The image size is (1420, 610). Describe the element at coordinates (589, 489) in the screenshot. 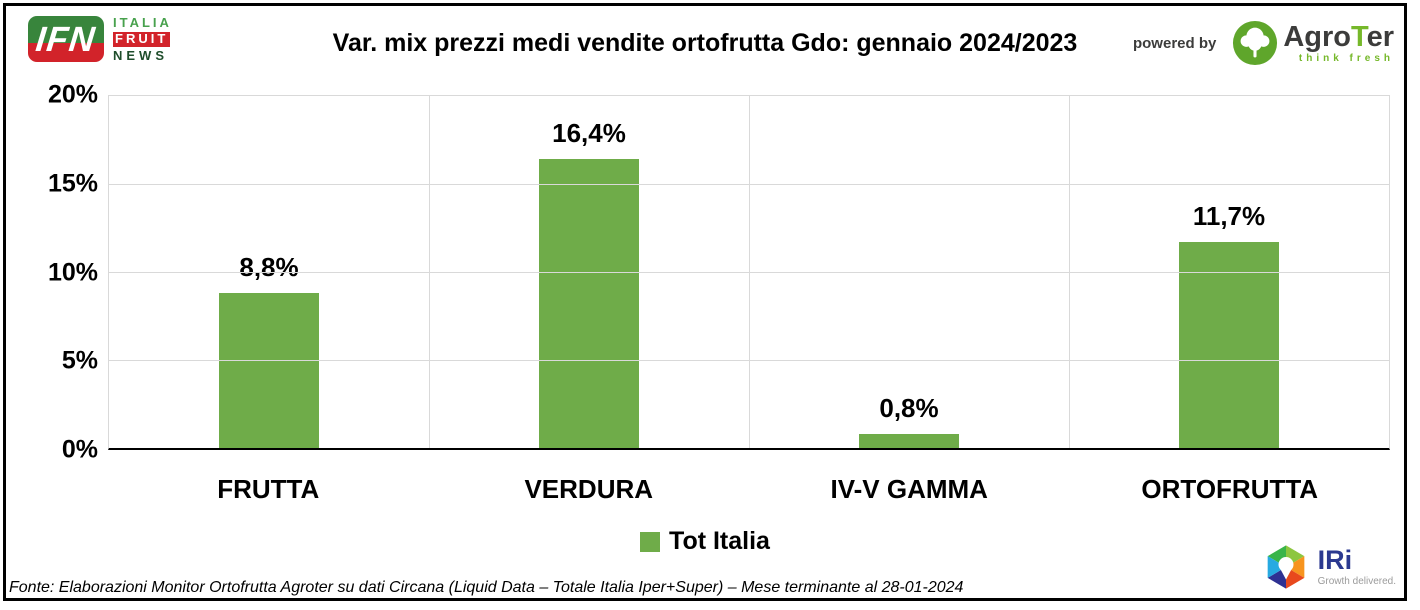

I see `category-label: VERDURA` at that location.